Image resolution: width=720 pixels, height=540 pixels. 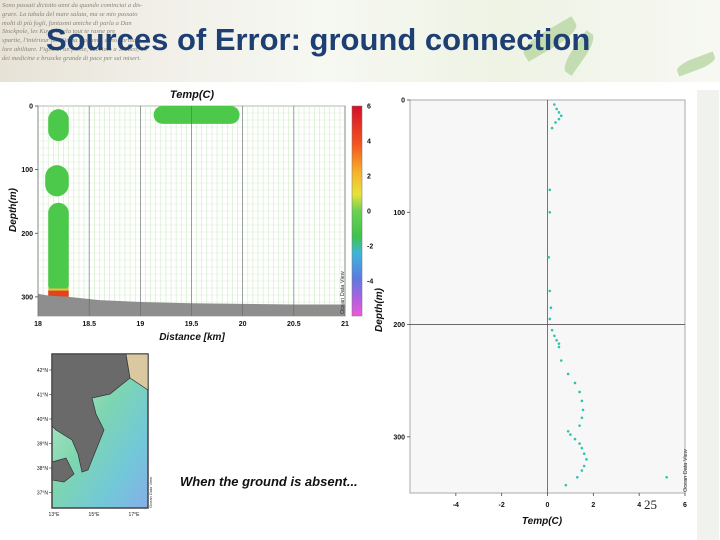 What do you see at coordinates (192, 324) in the screenshot?
I see `x-tick-label: 19.5` at bounding box center [192, 324].